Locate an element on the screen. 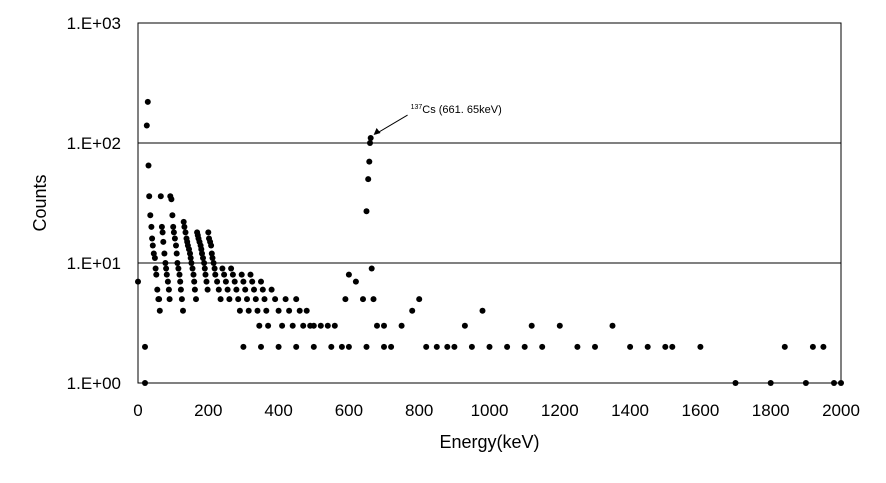 Image resolution: width=886 pixels, height=483 pixels. y-tick-label: 1.E+03 is located at coordinates (94, 23).